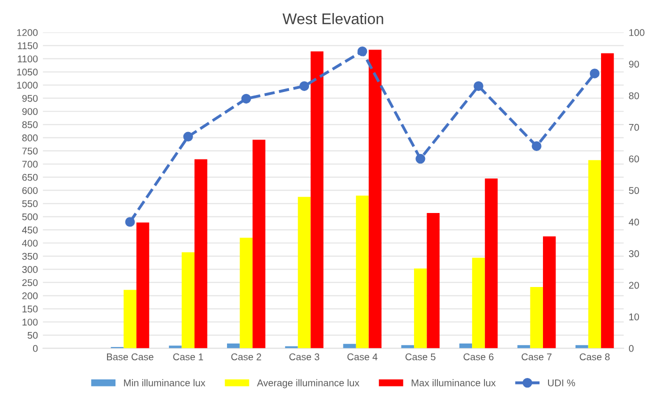 Image resolution: width=660 pixels, height=405 pixels. Describe the element at coordinates (634, 127) in the screenshot. I see `y2-tick-label: 70` at that location.